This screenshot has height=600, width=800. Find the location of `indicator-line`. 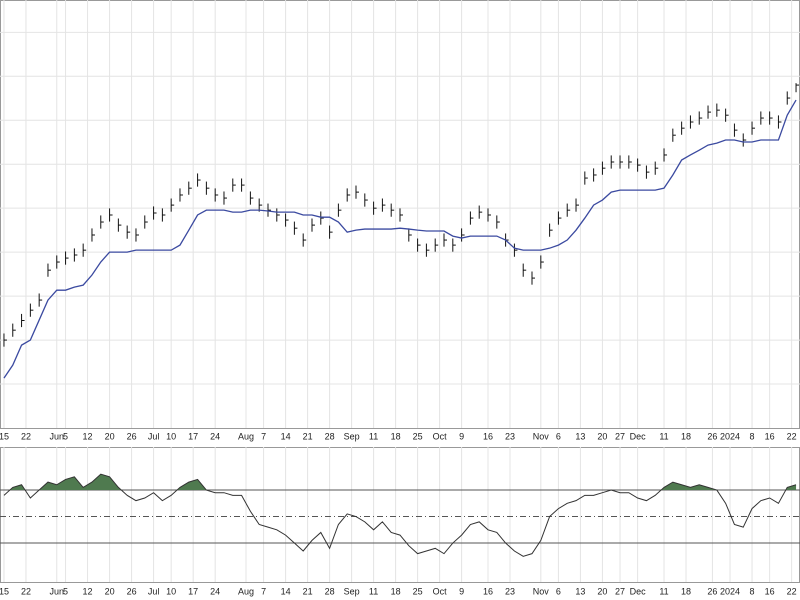

indicator-line is located at coordinates (400, 515).